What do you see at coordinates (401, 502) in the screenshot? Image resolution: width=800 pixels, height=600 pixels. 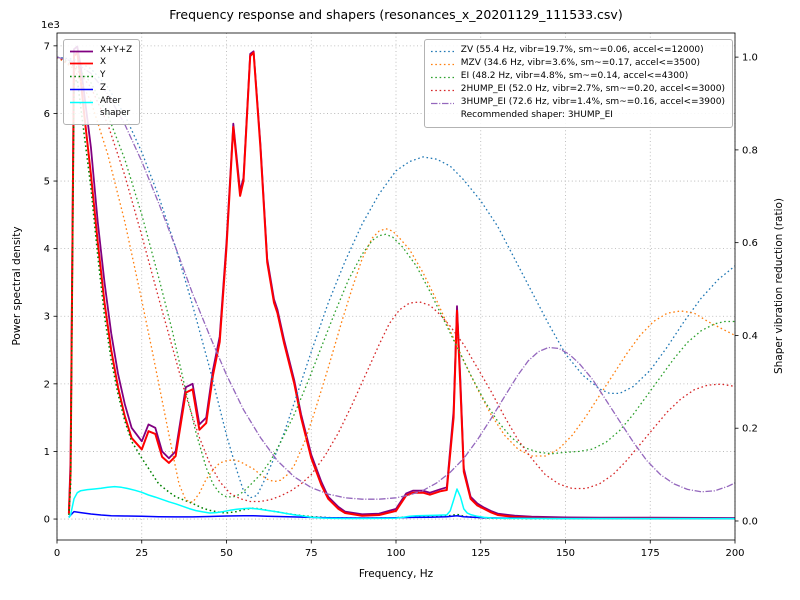 I see `series-After-shaper` at bounding box center [401, 502].